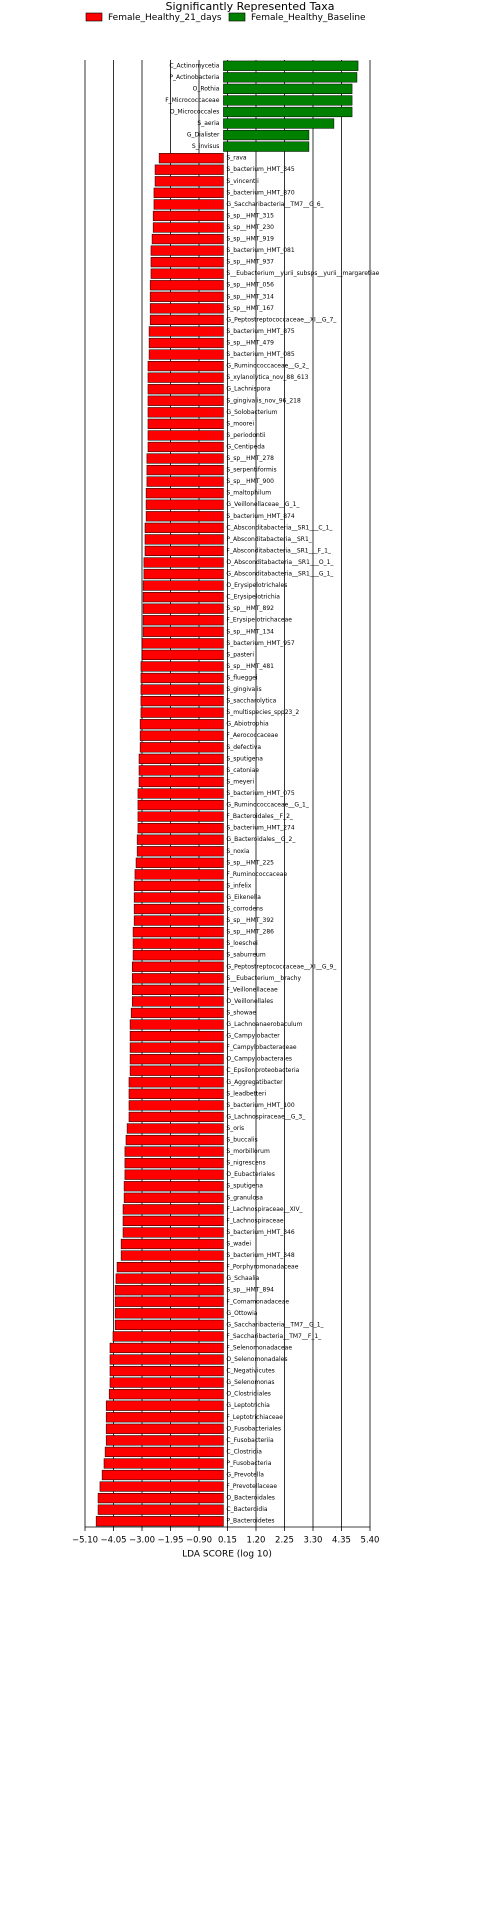 Image resolution: width=504 pixels, height=1918 pixels. Describe the element at coordinates (250, 920) in the screenshot. I see `category-label: S_sp__HMT_392` at that location.